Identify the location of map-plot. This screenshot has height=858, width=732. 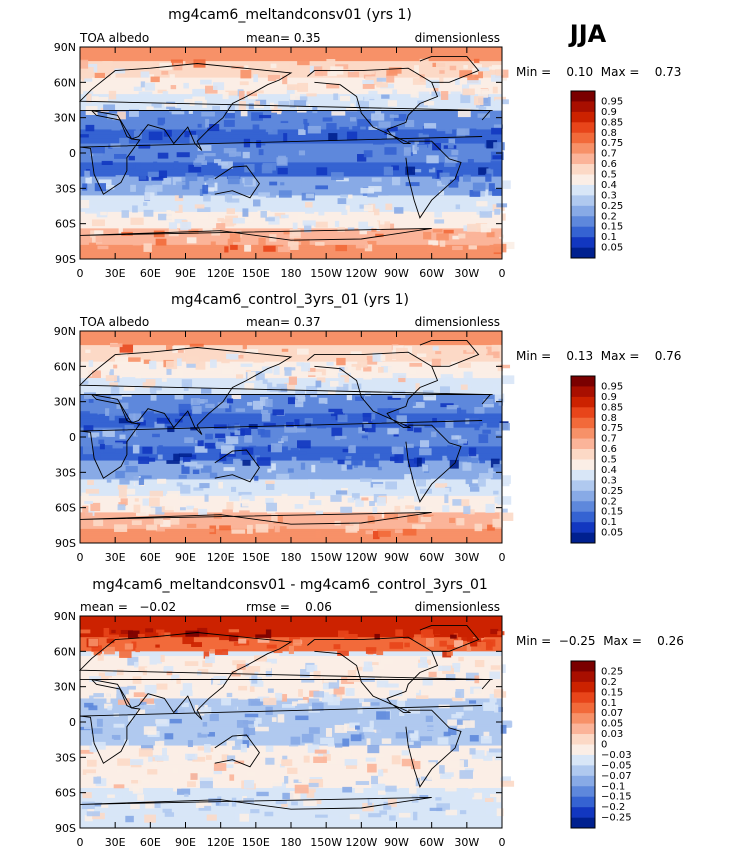
(296, 437).